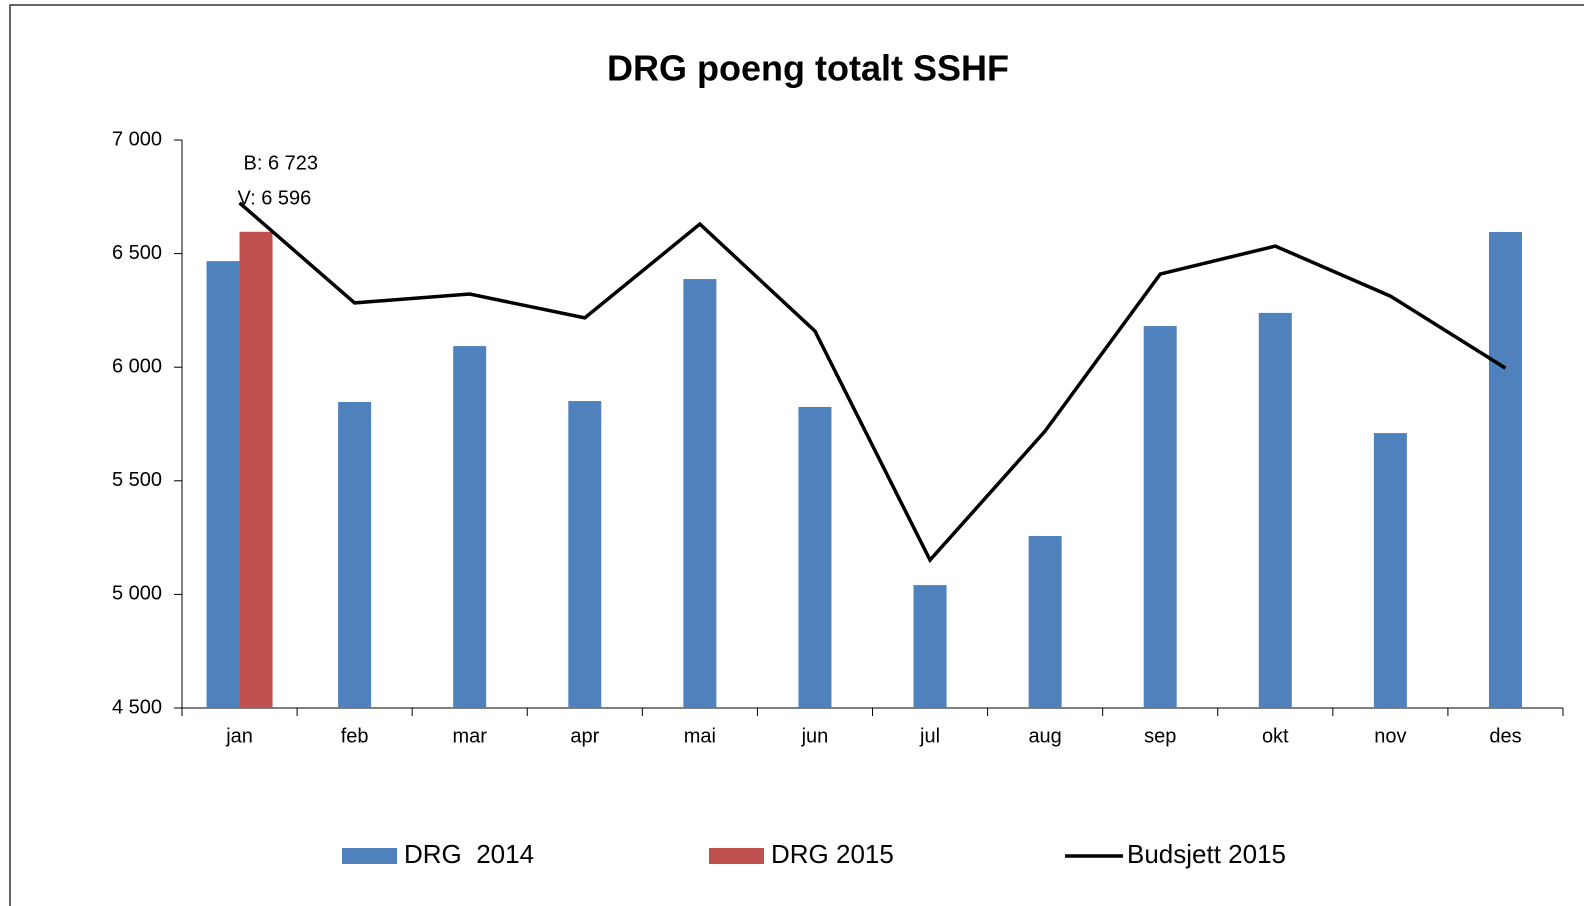 The width and height of the screenshot is (1584, 906). What do you see at coordinates (1044, 736) in the screenshot?
I see `x-tick-label: aug` at bounding box center [1044, 736].